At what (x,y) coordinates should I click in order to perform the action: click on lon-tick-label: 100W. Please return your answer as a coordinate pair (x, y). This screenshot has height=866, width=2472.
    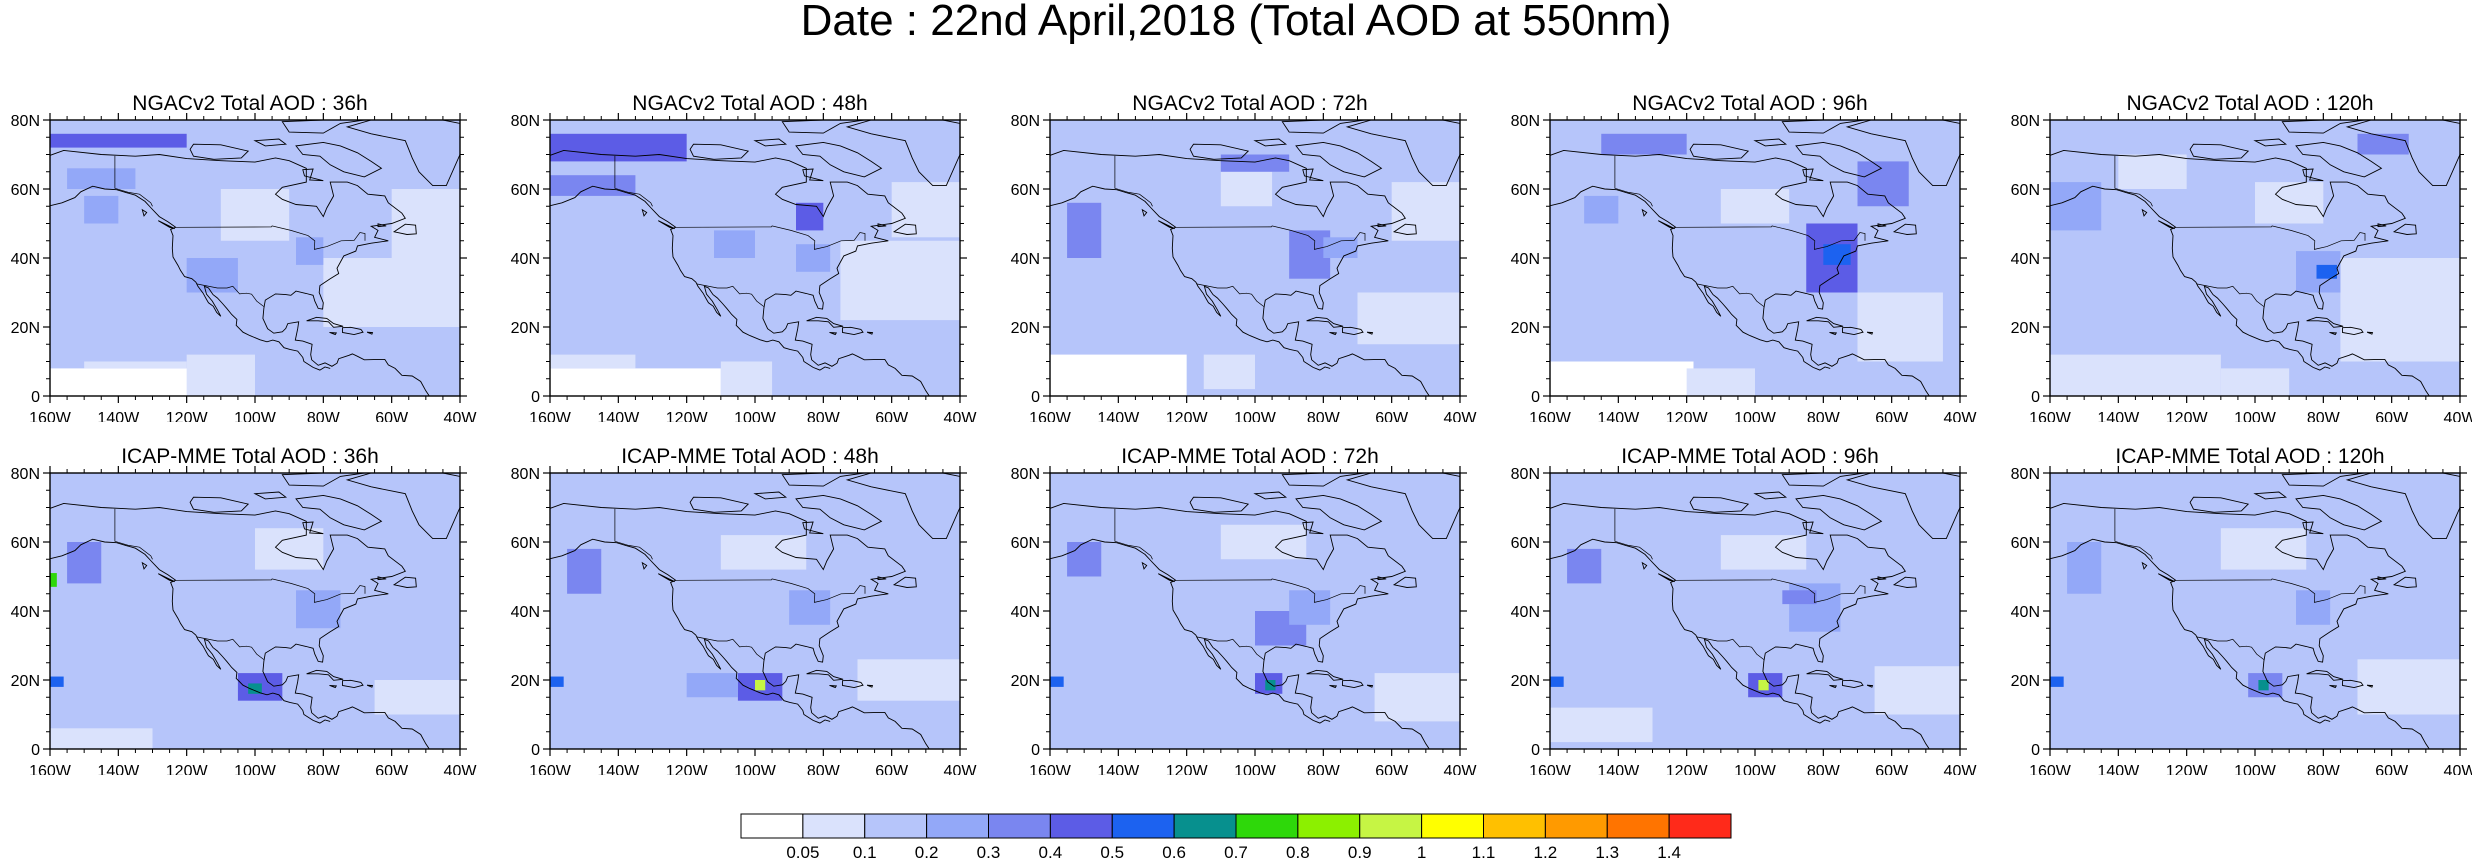
    Looking at the image, I should click on (1255, 769).